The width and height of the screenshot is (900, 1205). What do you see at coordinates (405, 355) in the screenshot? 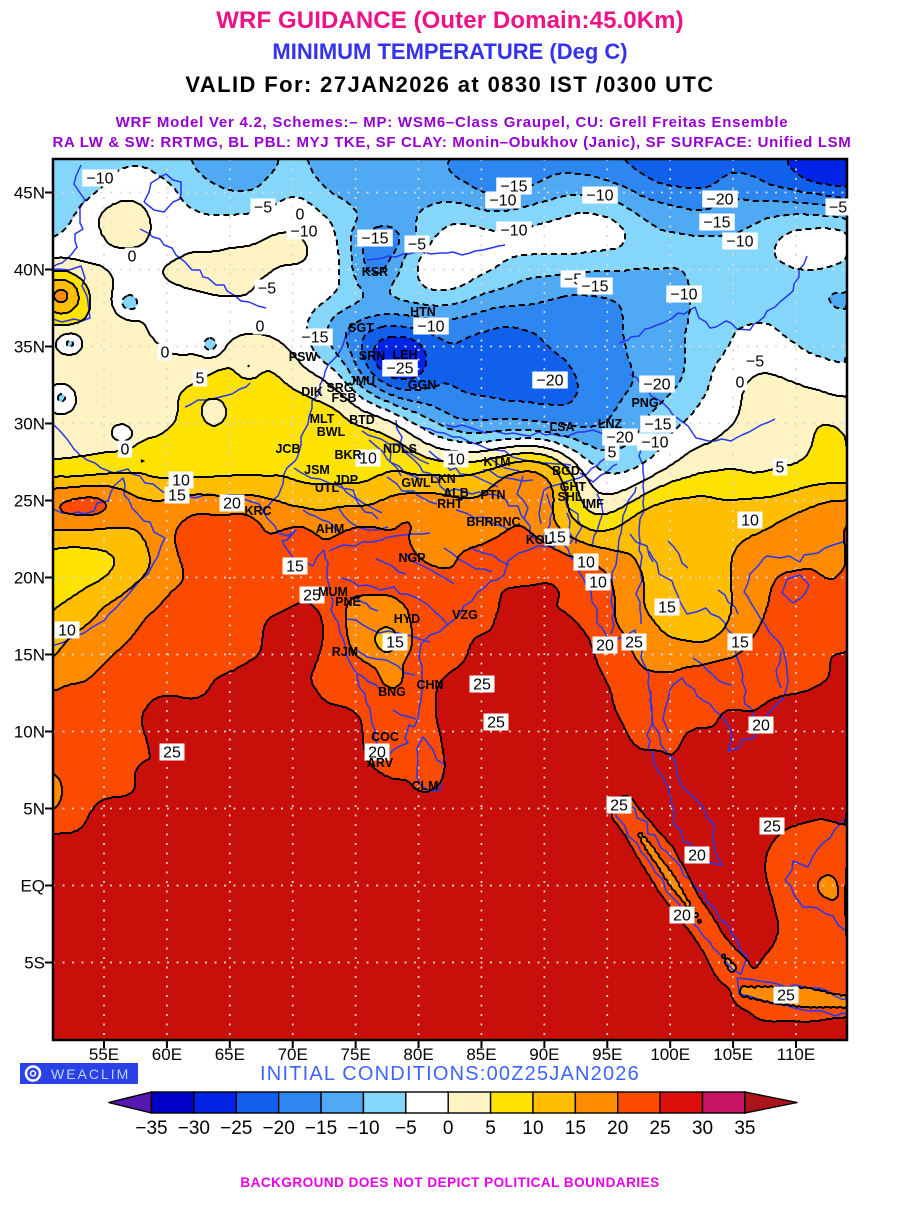
I see `svg-text: LEH` at bounding box center [405, 355].